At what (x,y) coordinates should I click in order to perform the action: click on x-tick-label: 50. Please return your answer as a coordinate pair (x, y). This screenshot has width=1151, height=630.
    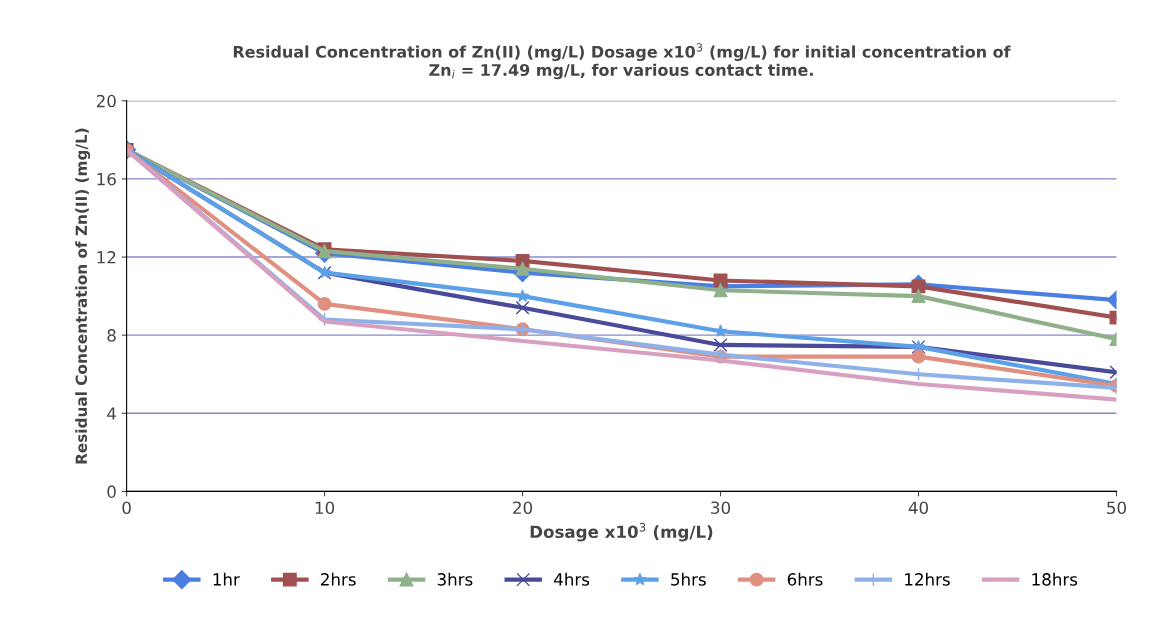
    Looking at the image, I should click on (1116, 508).